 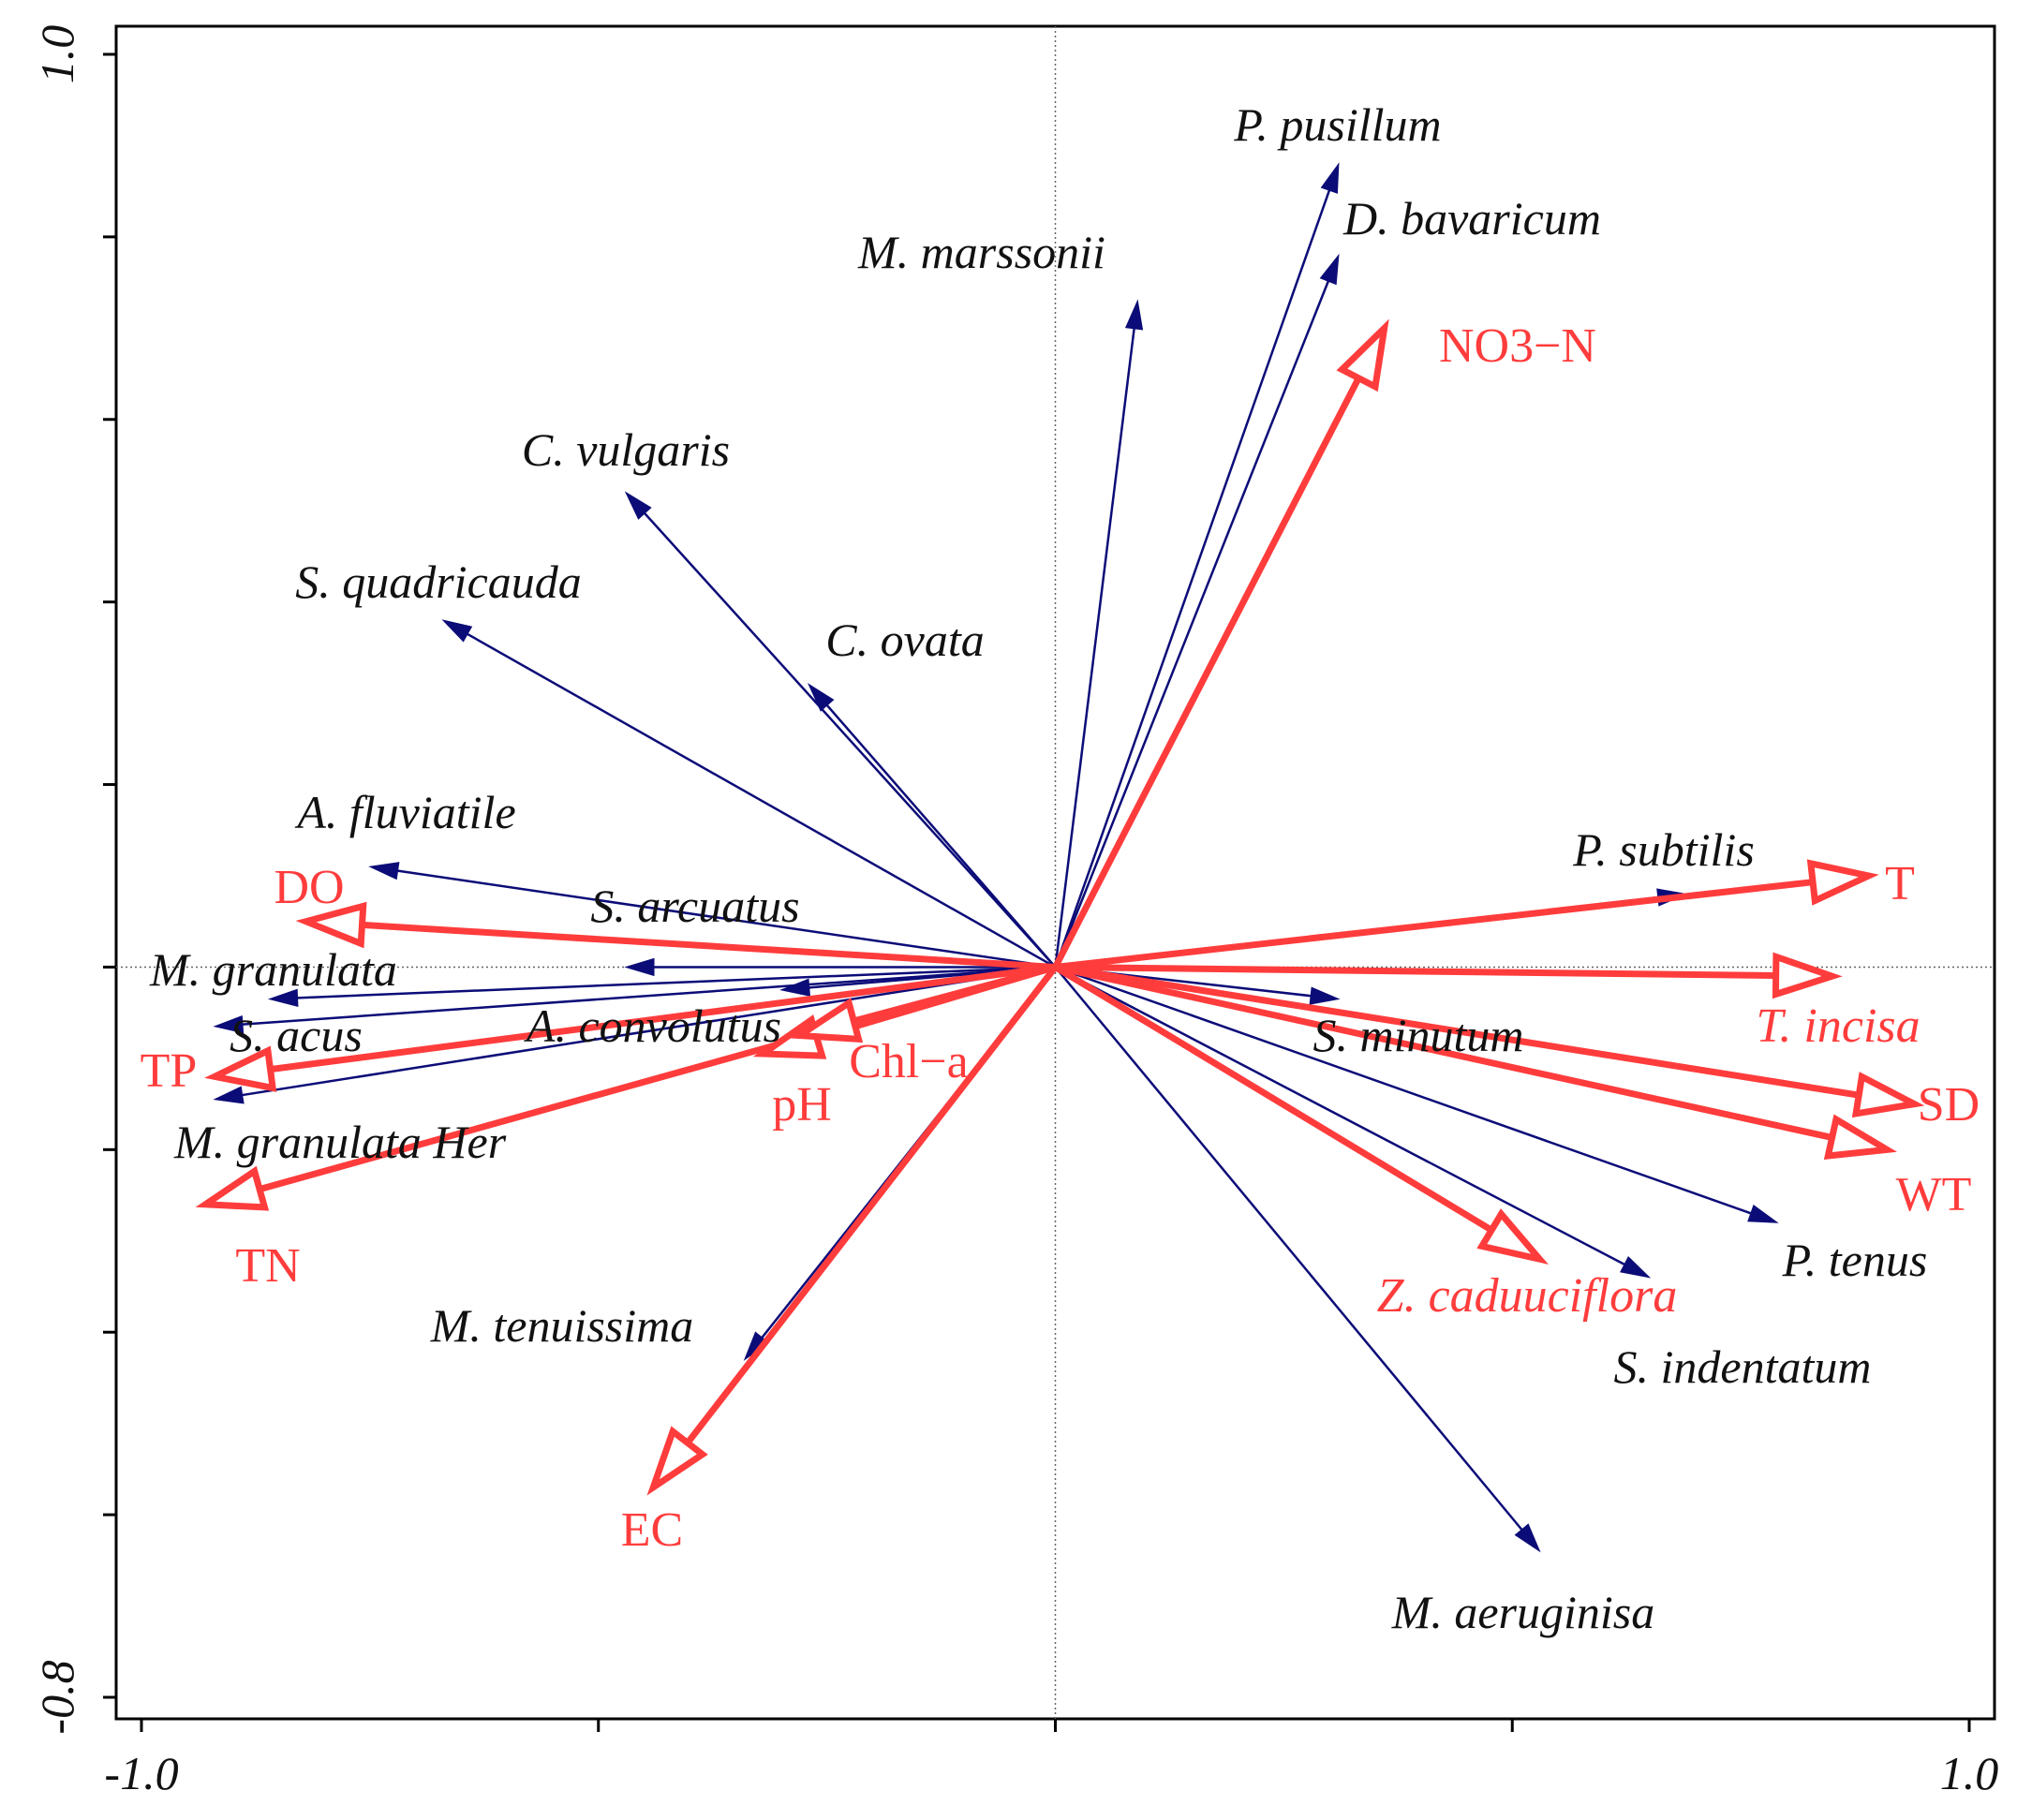 What do you see at coordinates (405, 812) in the screenshot?
I see `species-label-a-fluviatile: A. fluviatile` at bounding box center [405, 812].